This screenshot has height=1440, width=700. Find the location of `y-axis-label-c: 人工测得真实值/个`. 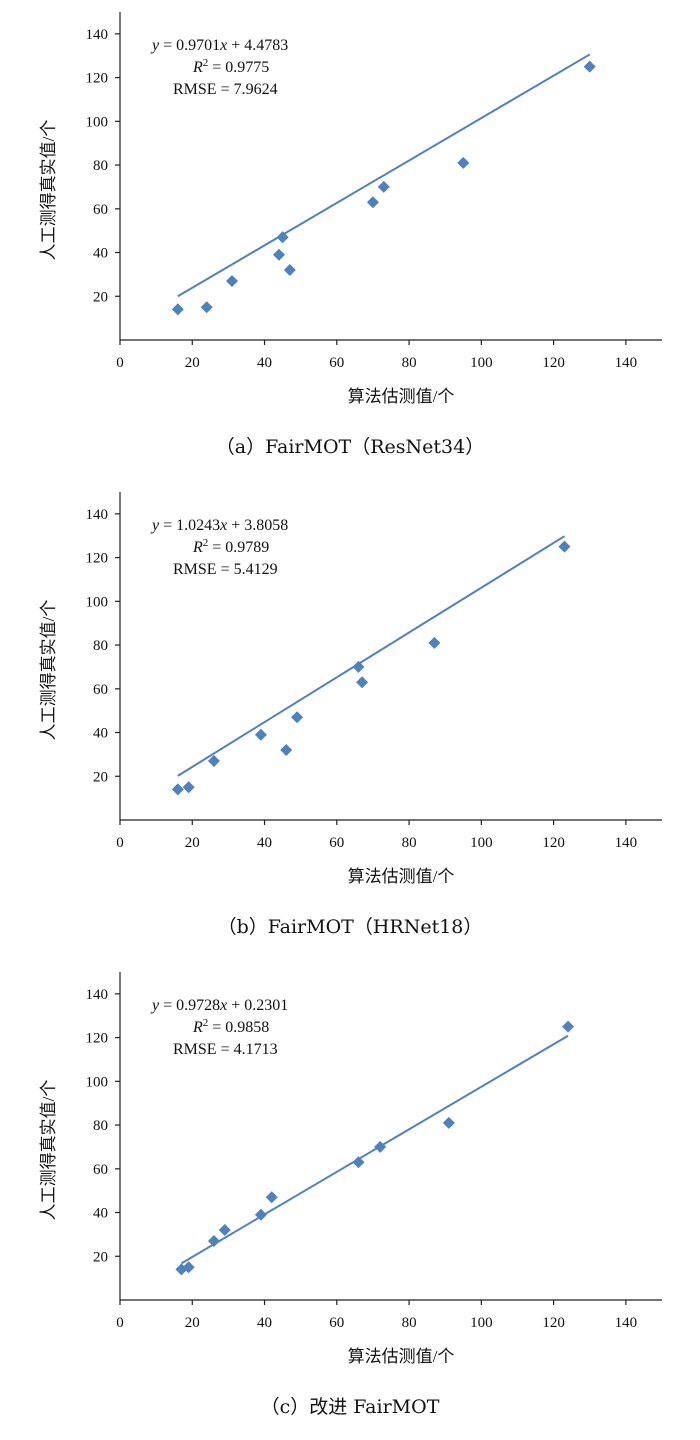

y-axis-label-c: 人工测得真实值/个 is located at coordinates (48, 1150).